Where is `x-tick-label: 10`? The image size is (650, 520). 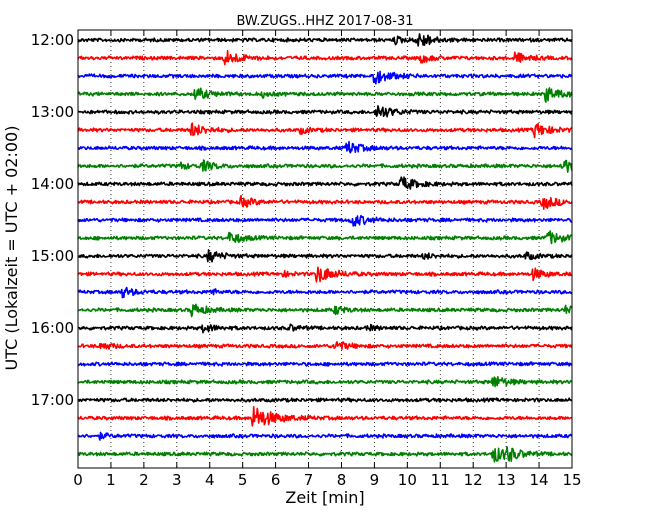
x-tick-label: 10 is located at coordinates (407, 480).